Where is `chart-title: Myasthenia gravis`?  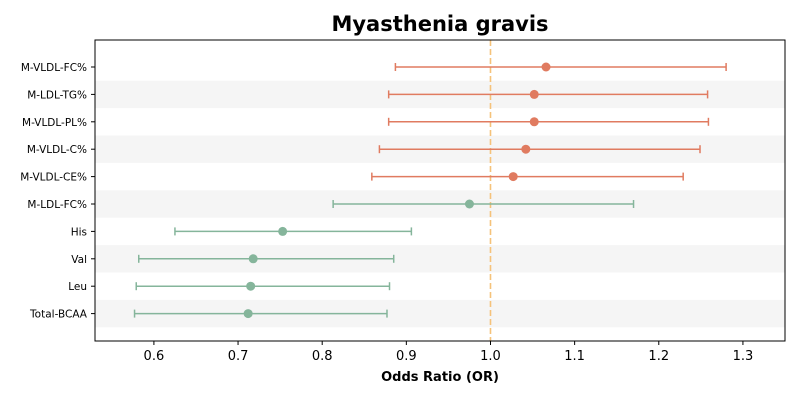 chart-title: Myasthenia gravis is located at coordinates (439, 24).